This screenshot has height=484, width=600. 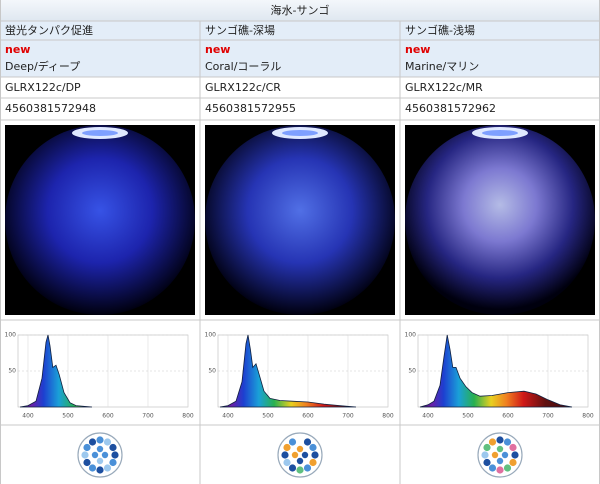 I want to click on category: 蛍光タンパク促進, so click(x=49, y=30).